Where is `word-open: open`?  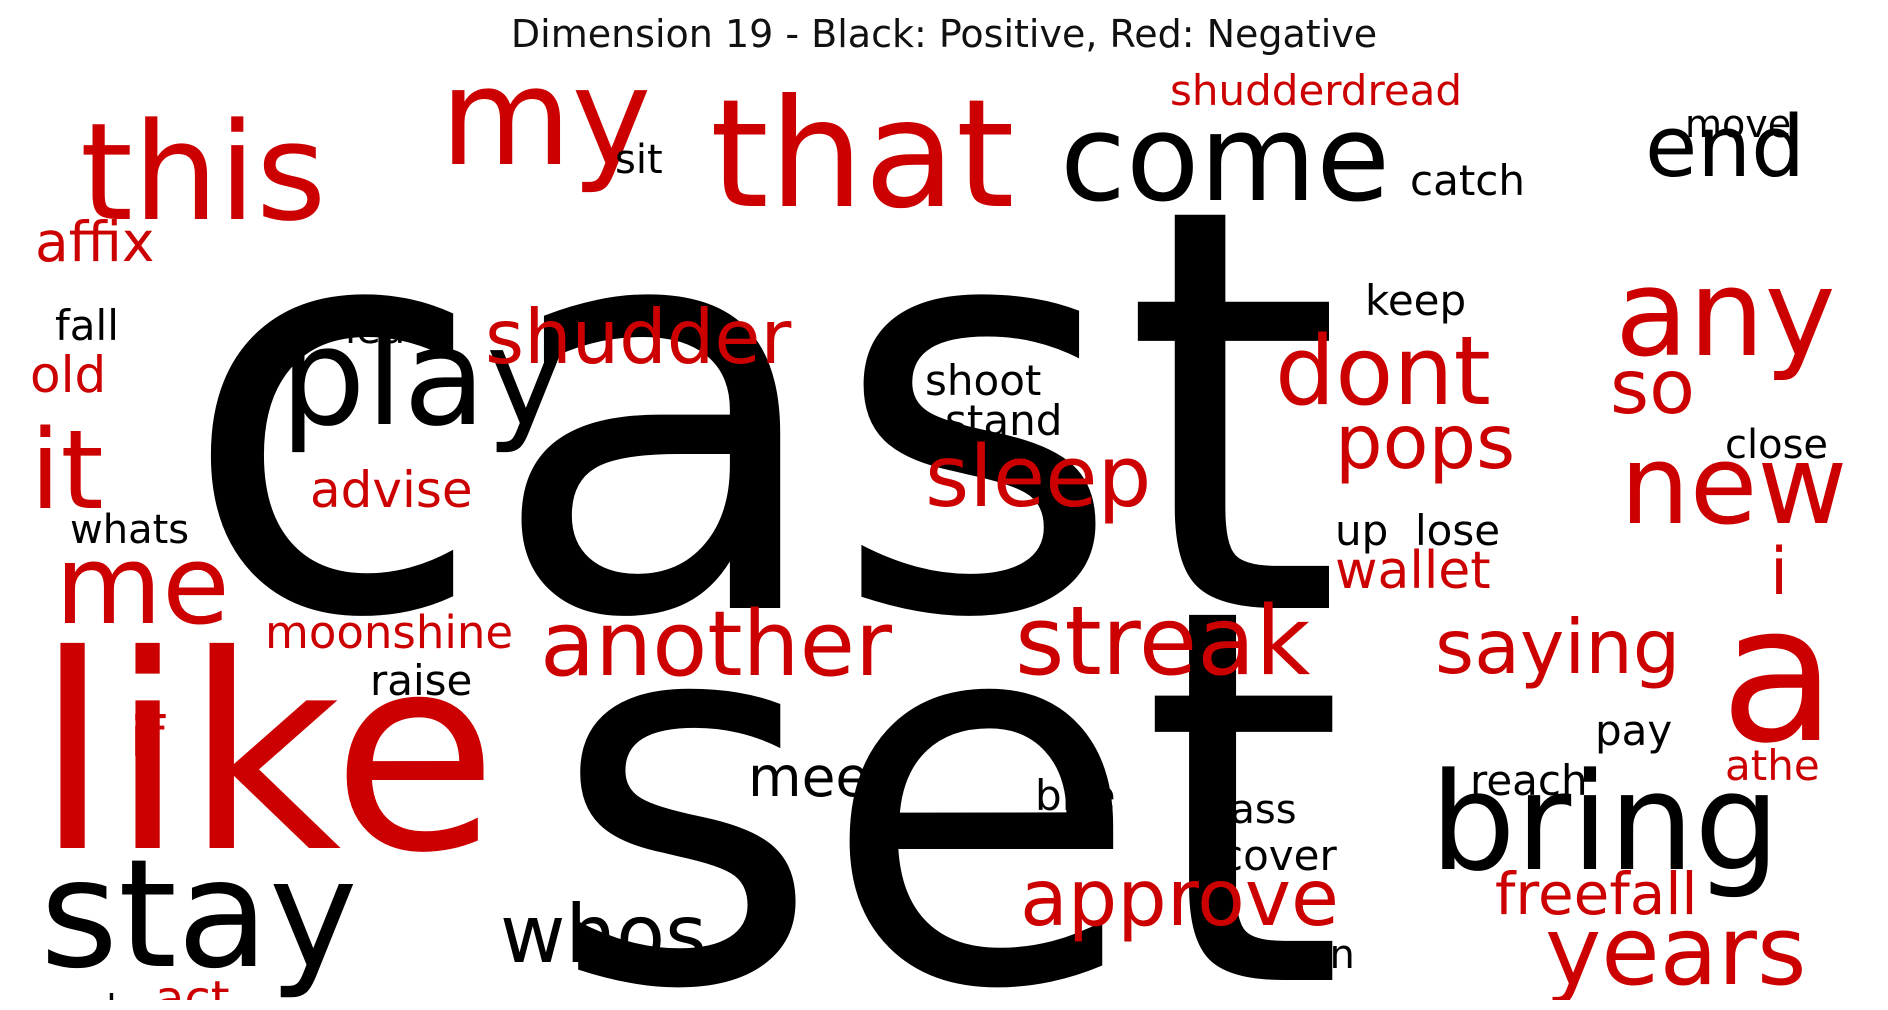 word-open: open is located at coordinates (1305, 955).